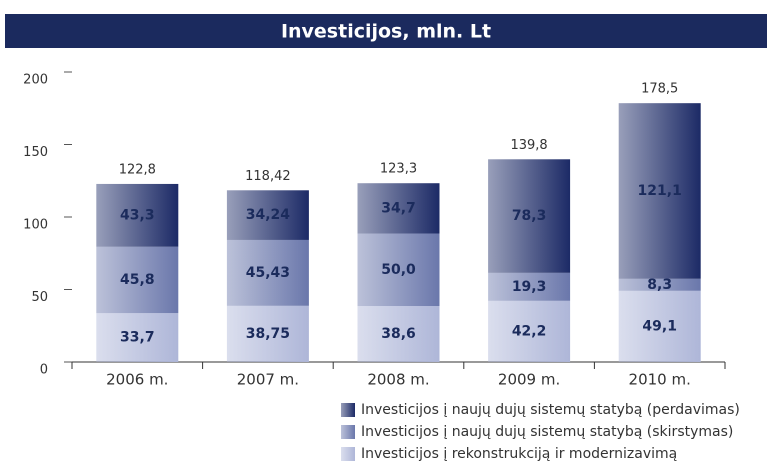  What do you see at coordinates (529, 380) in the screenshot?
I see `x-tick-label: 2009 m.` at bounding box center [529, 380].